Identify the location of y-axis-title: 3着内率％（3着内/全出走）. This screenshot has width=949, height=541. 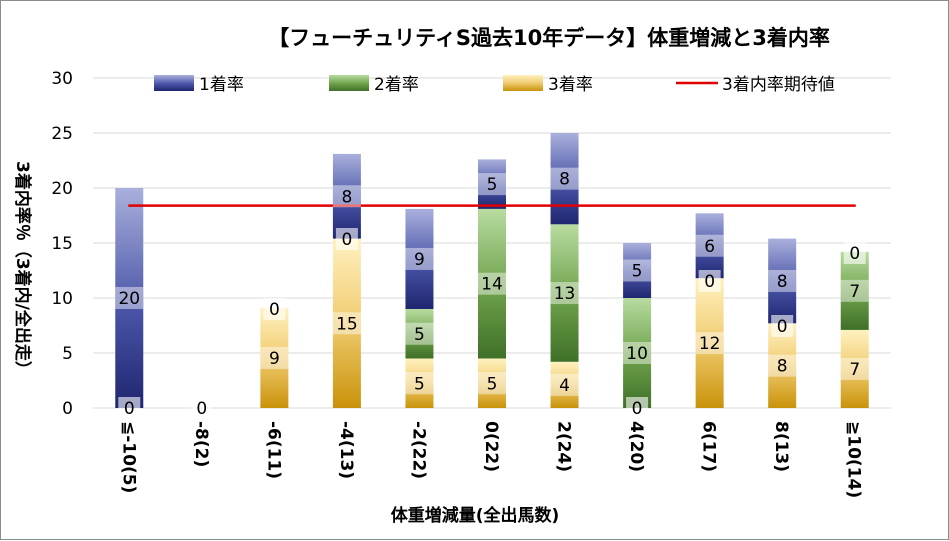
(22, 269).